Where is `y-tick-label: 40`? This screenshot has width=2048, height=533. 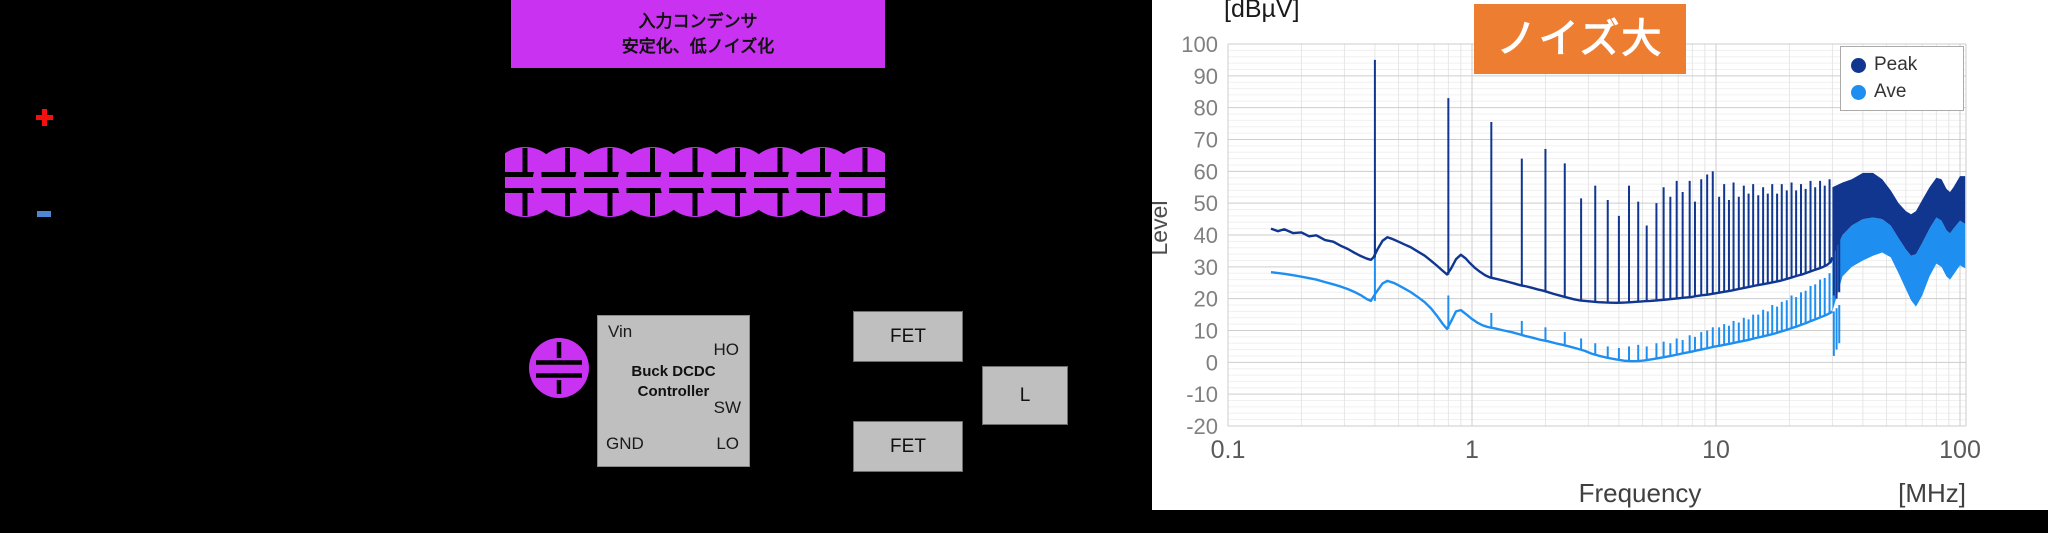
y-tick-label: 40 is located at coordinates (1206, 235).